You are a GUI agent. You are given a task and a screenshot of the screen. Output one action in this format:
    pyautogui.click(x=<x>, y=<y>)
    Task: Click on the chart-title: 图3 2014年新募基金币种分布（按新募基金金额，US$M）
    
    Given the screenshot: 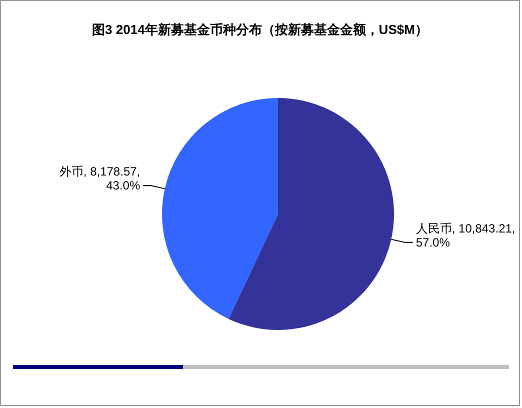 What is the action you would take?
    pyautogui.click(x=260, y=30)
    